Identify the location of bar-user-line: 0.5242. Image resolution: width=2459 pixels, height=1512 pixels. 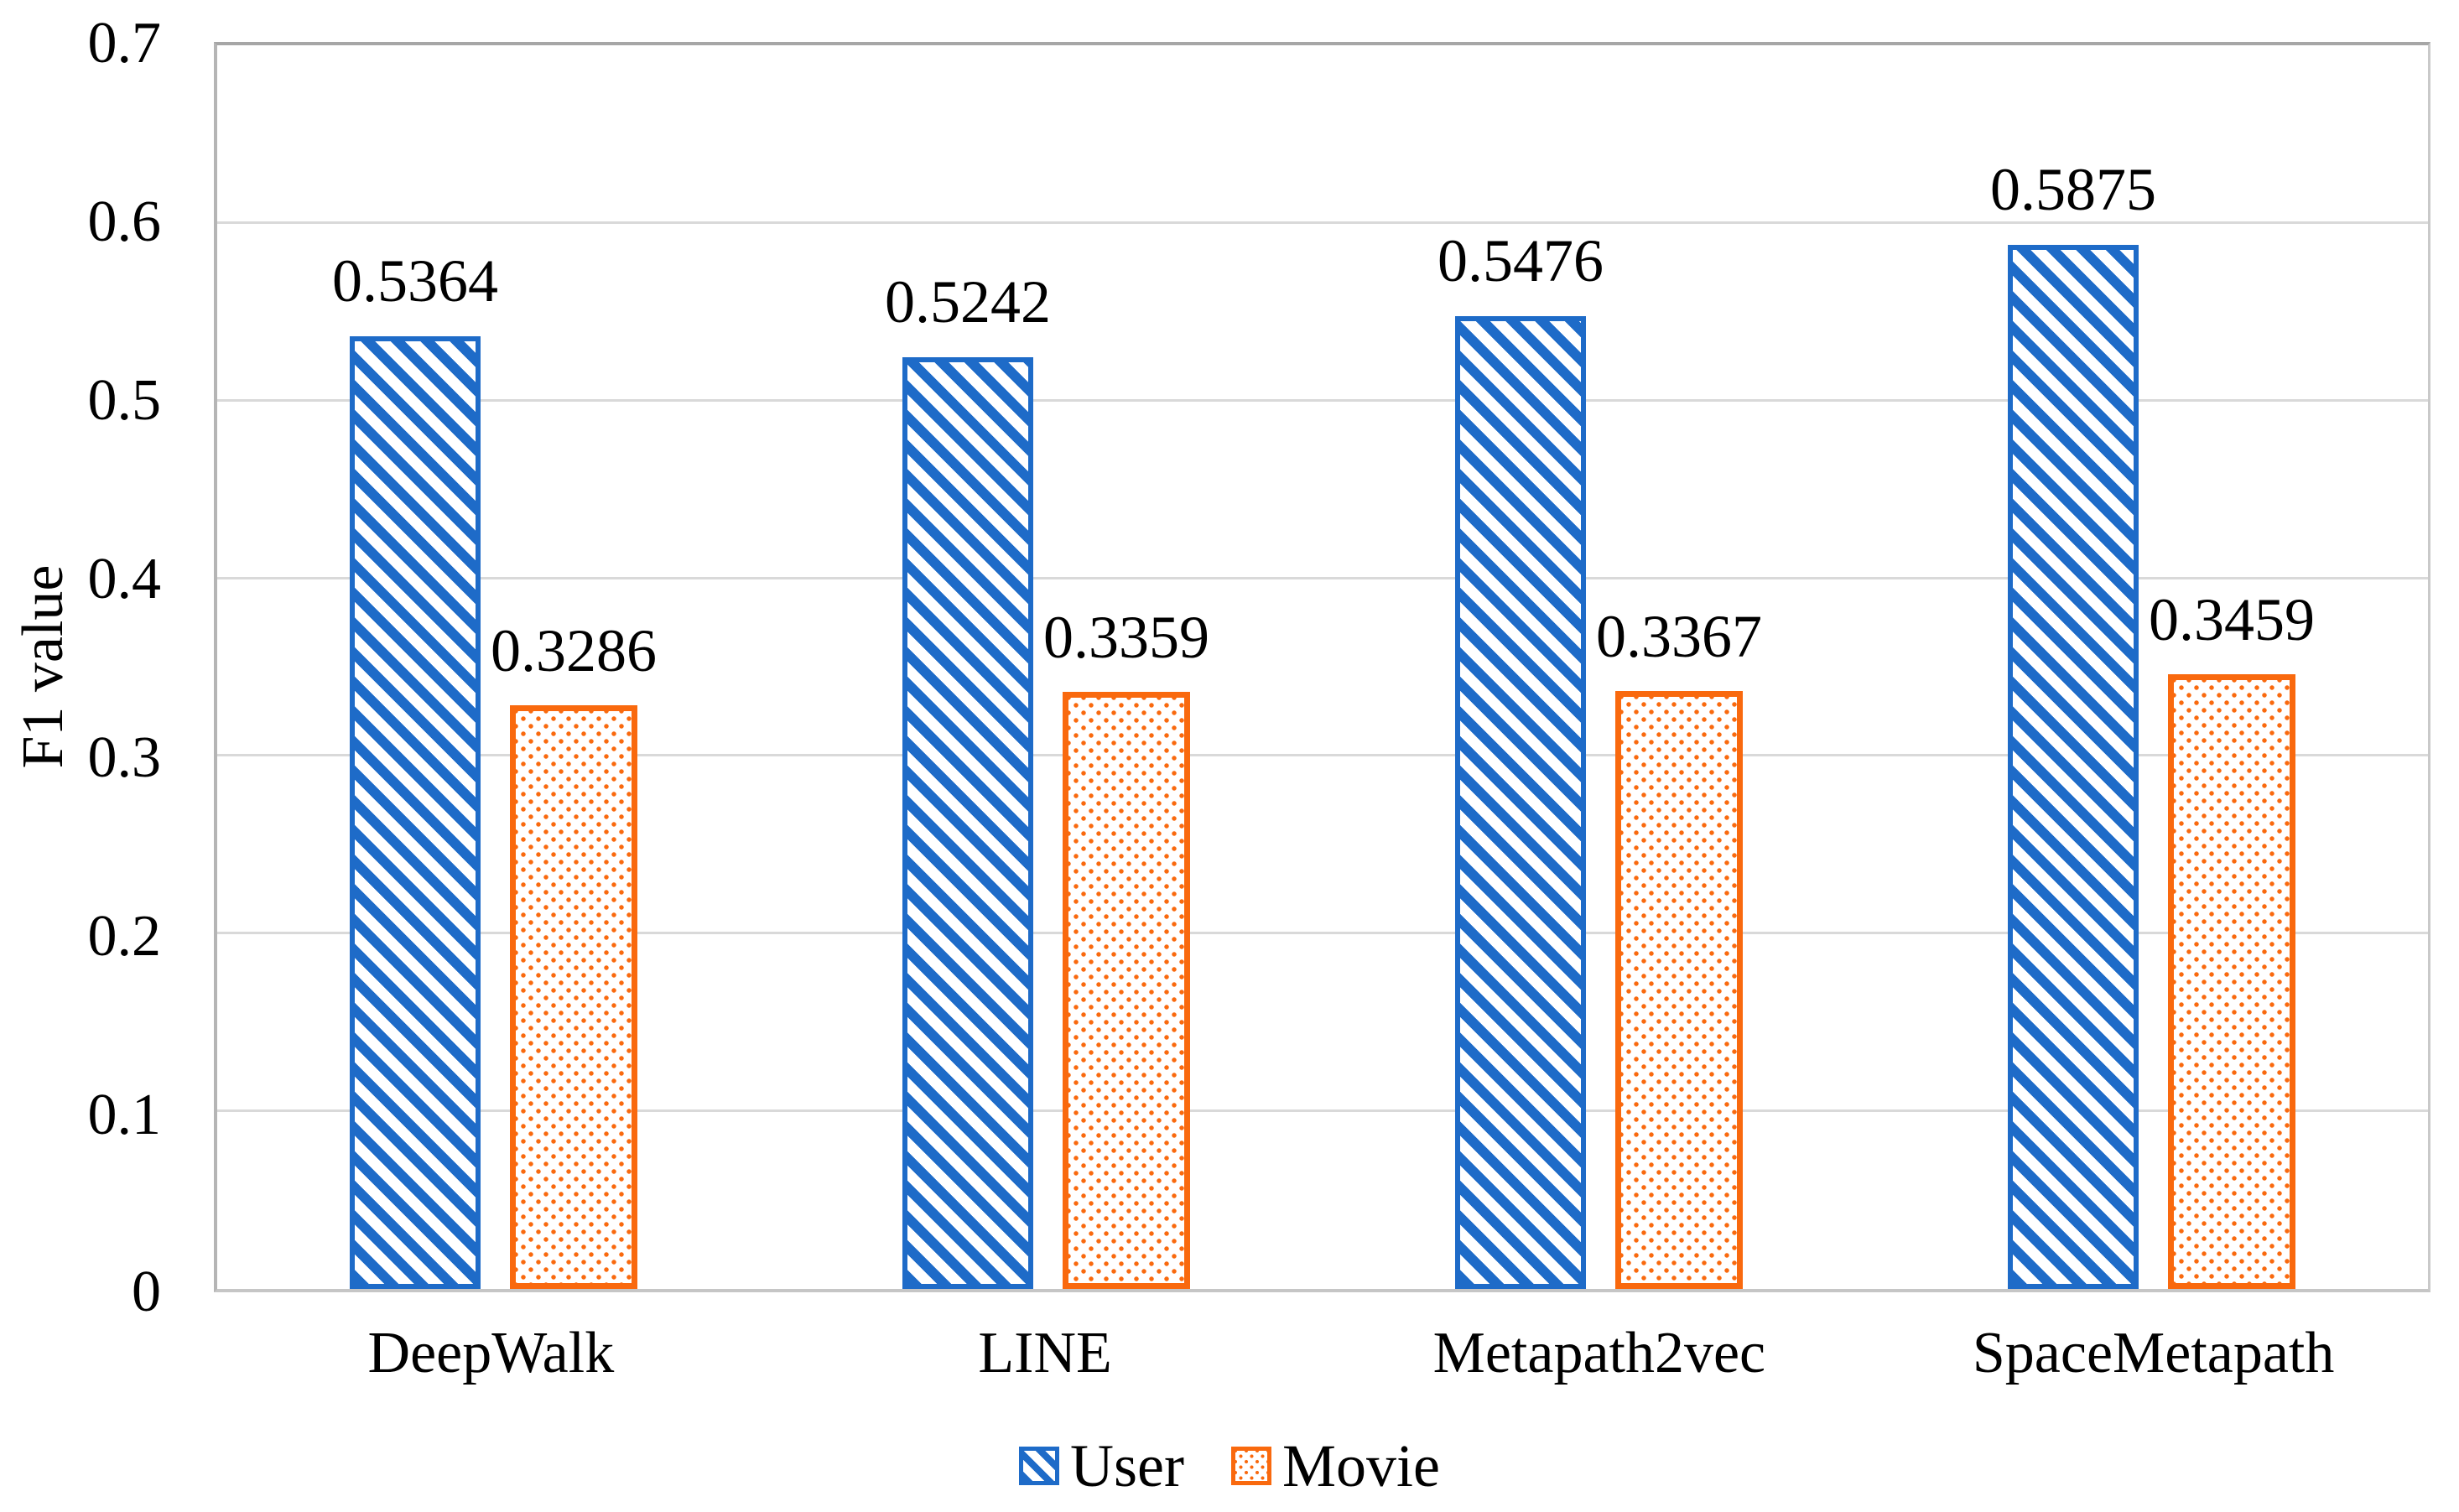
(968, 780).